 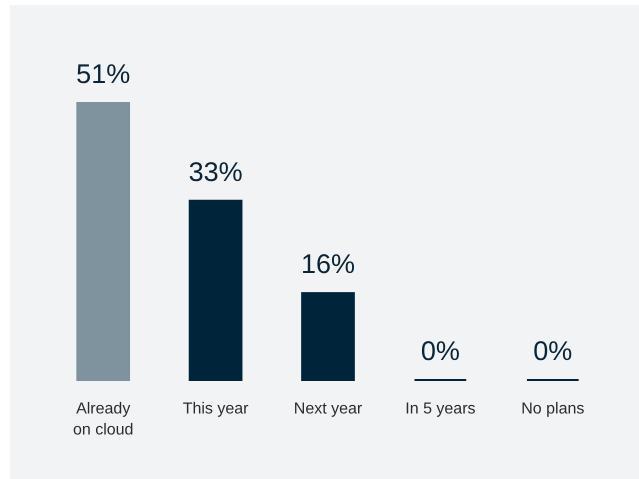 I want to click on x-tick-label: In 5 years, so click(x=440, y=409).